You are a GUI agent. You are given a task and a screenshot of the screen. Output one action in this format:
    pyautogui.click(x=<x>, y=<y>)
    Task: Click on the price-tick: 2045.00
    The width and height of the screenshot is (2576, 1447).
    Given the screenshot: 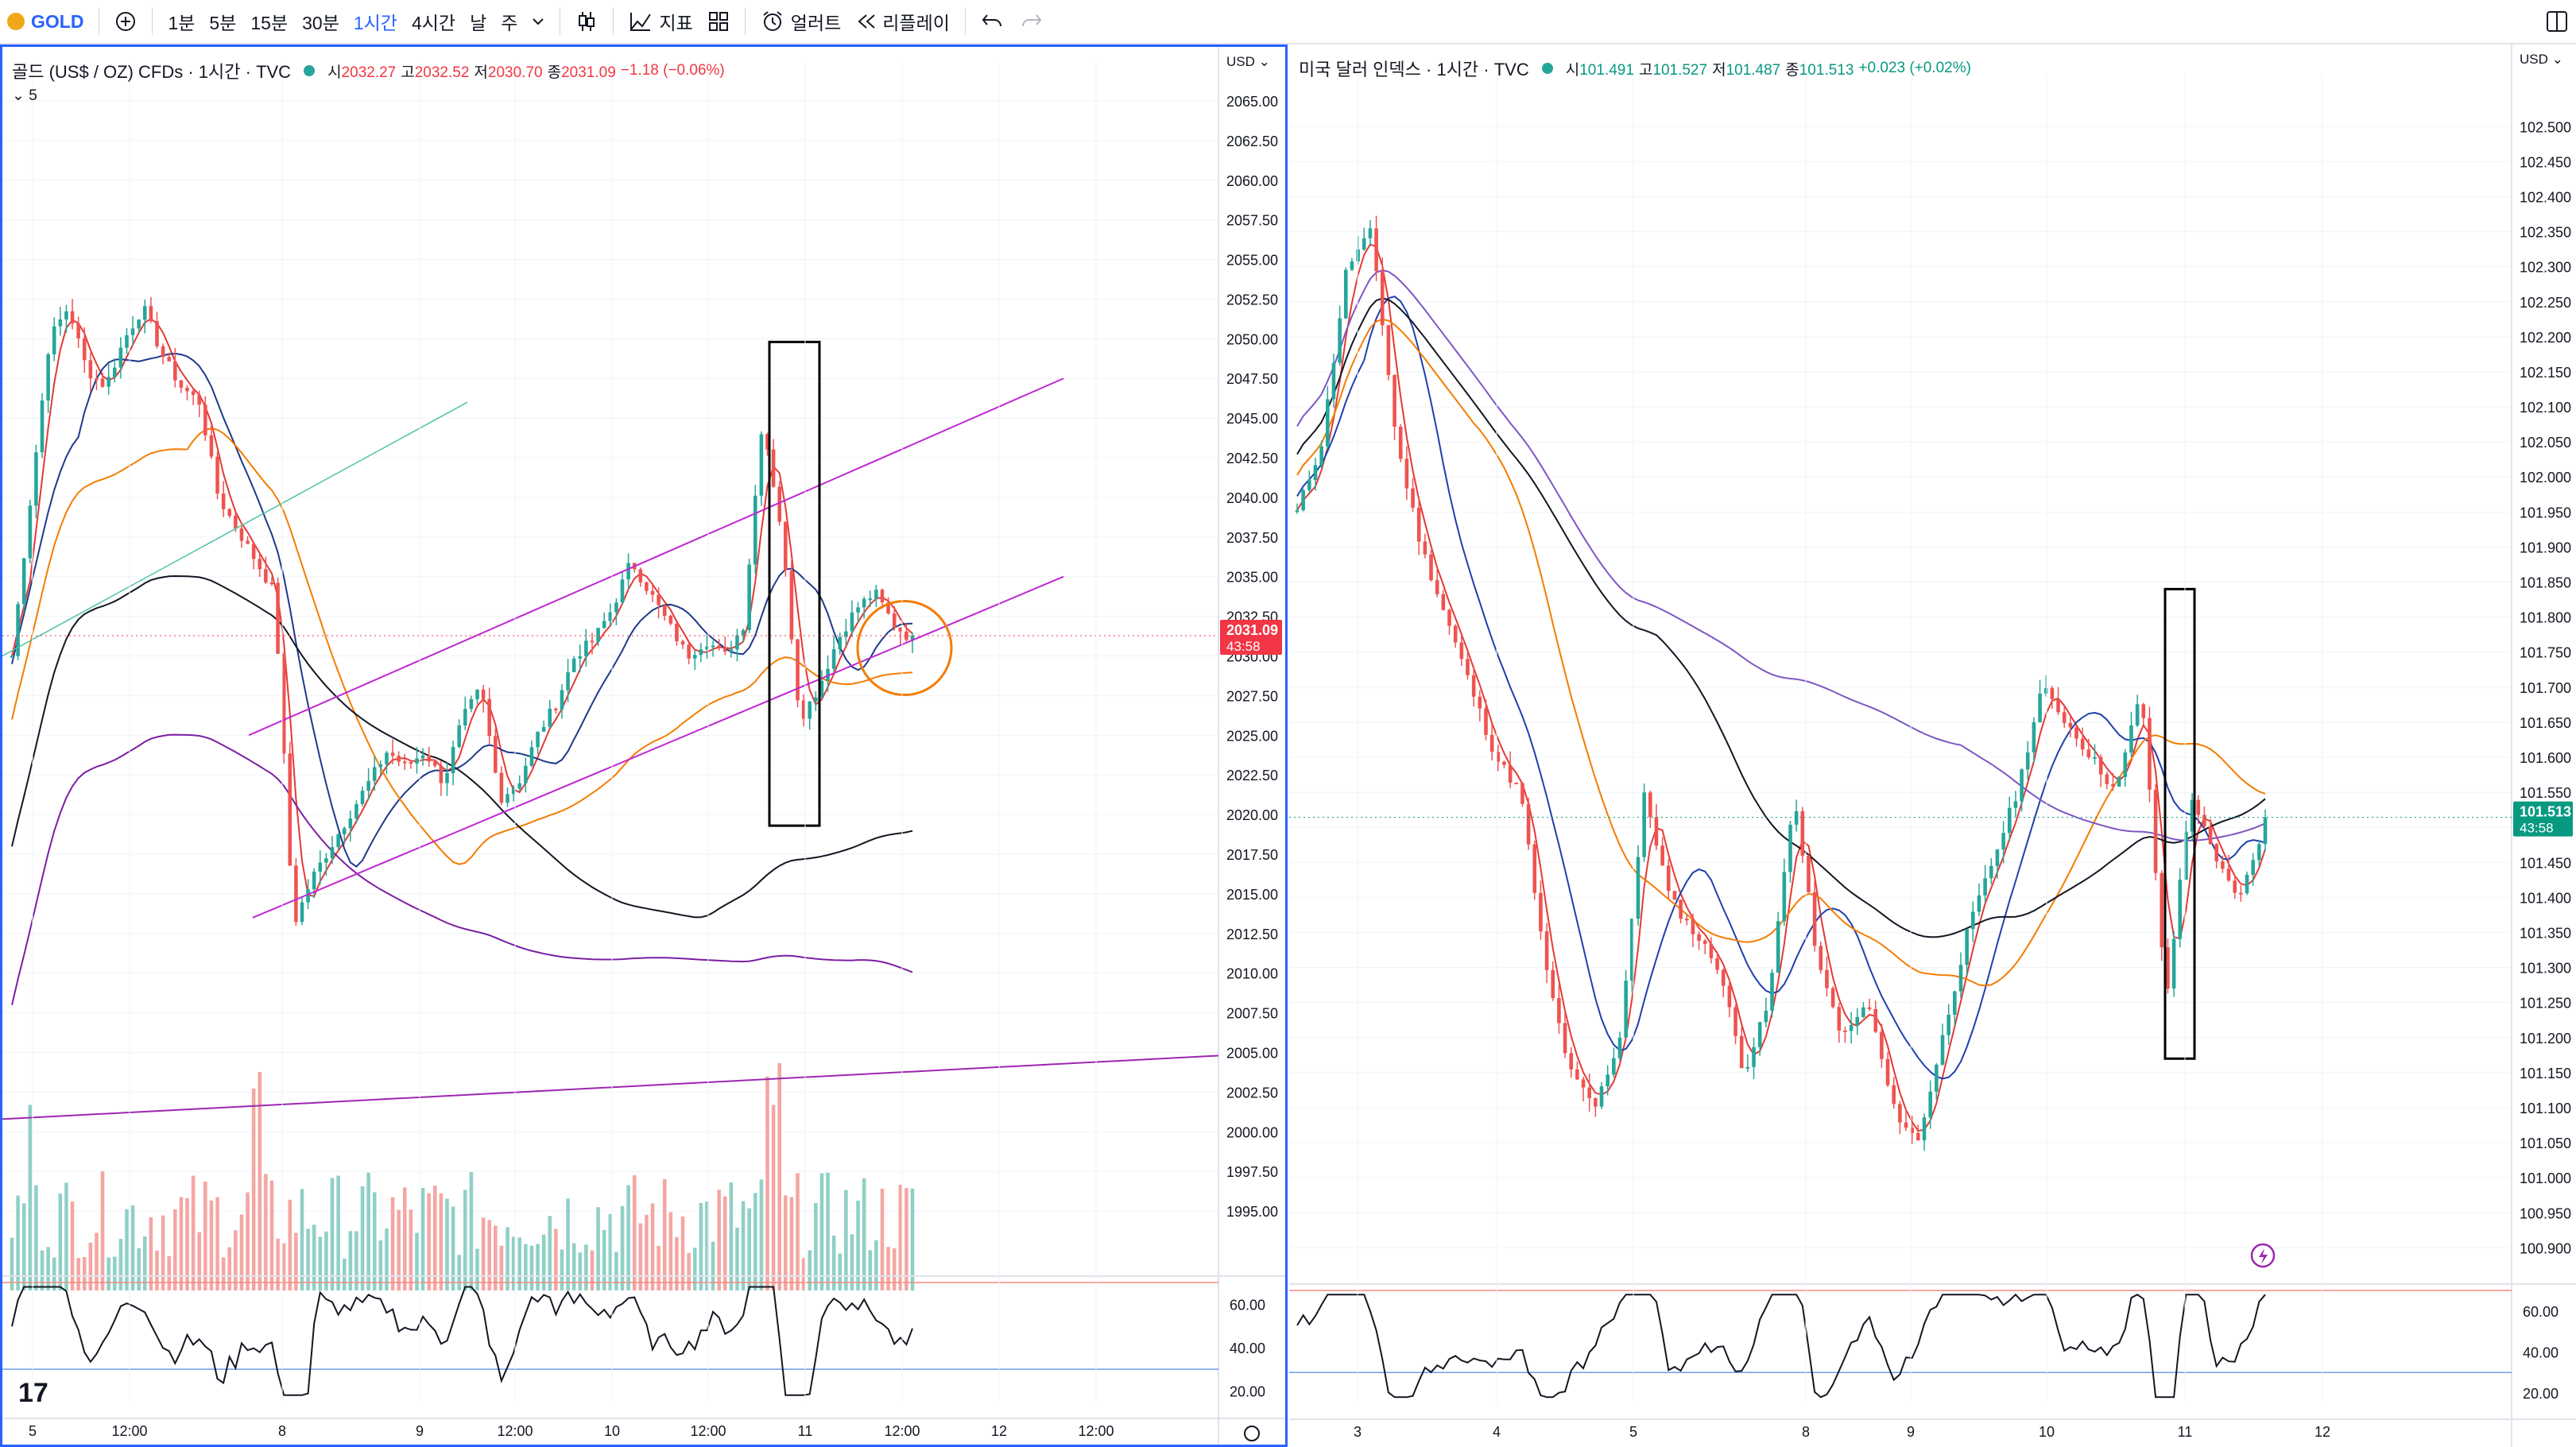 What is the action you would take?
    pyautogui.click(x=1252, y=419)
    